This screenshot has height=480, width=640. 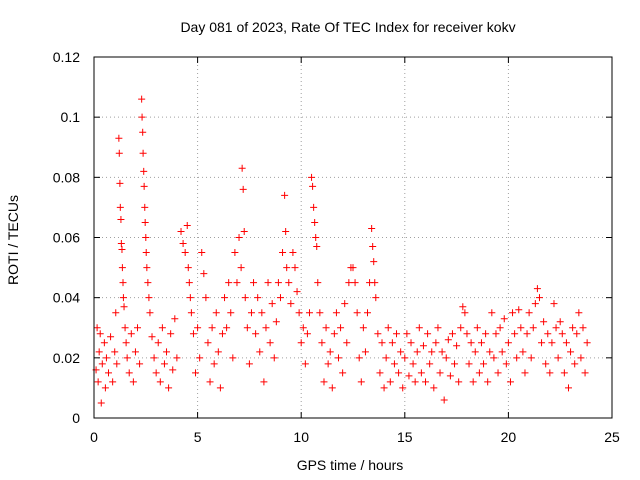 I want to click on y-tick-label: 0.12, so click(x=66, y=57).